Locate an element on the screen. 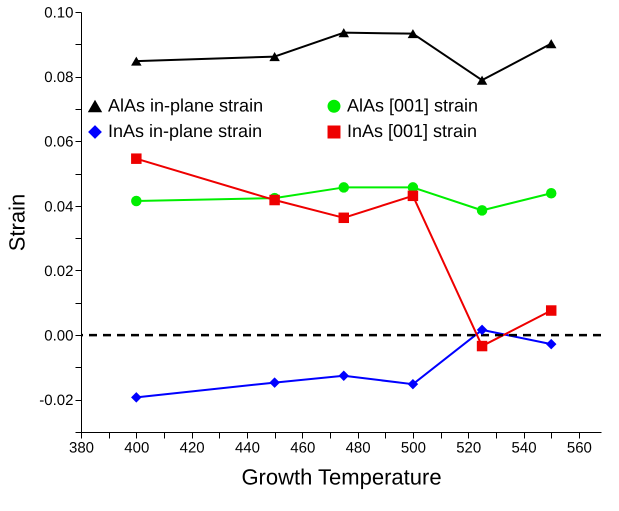  legend-label: InAs [001] strain is located at coordinates (412, 131).